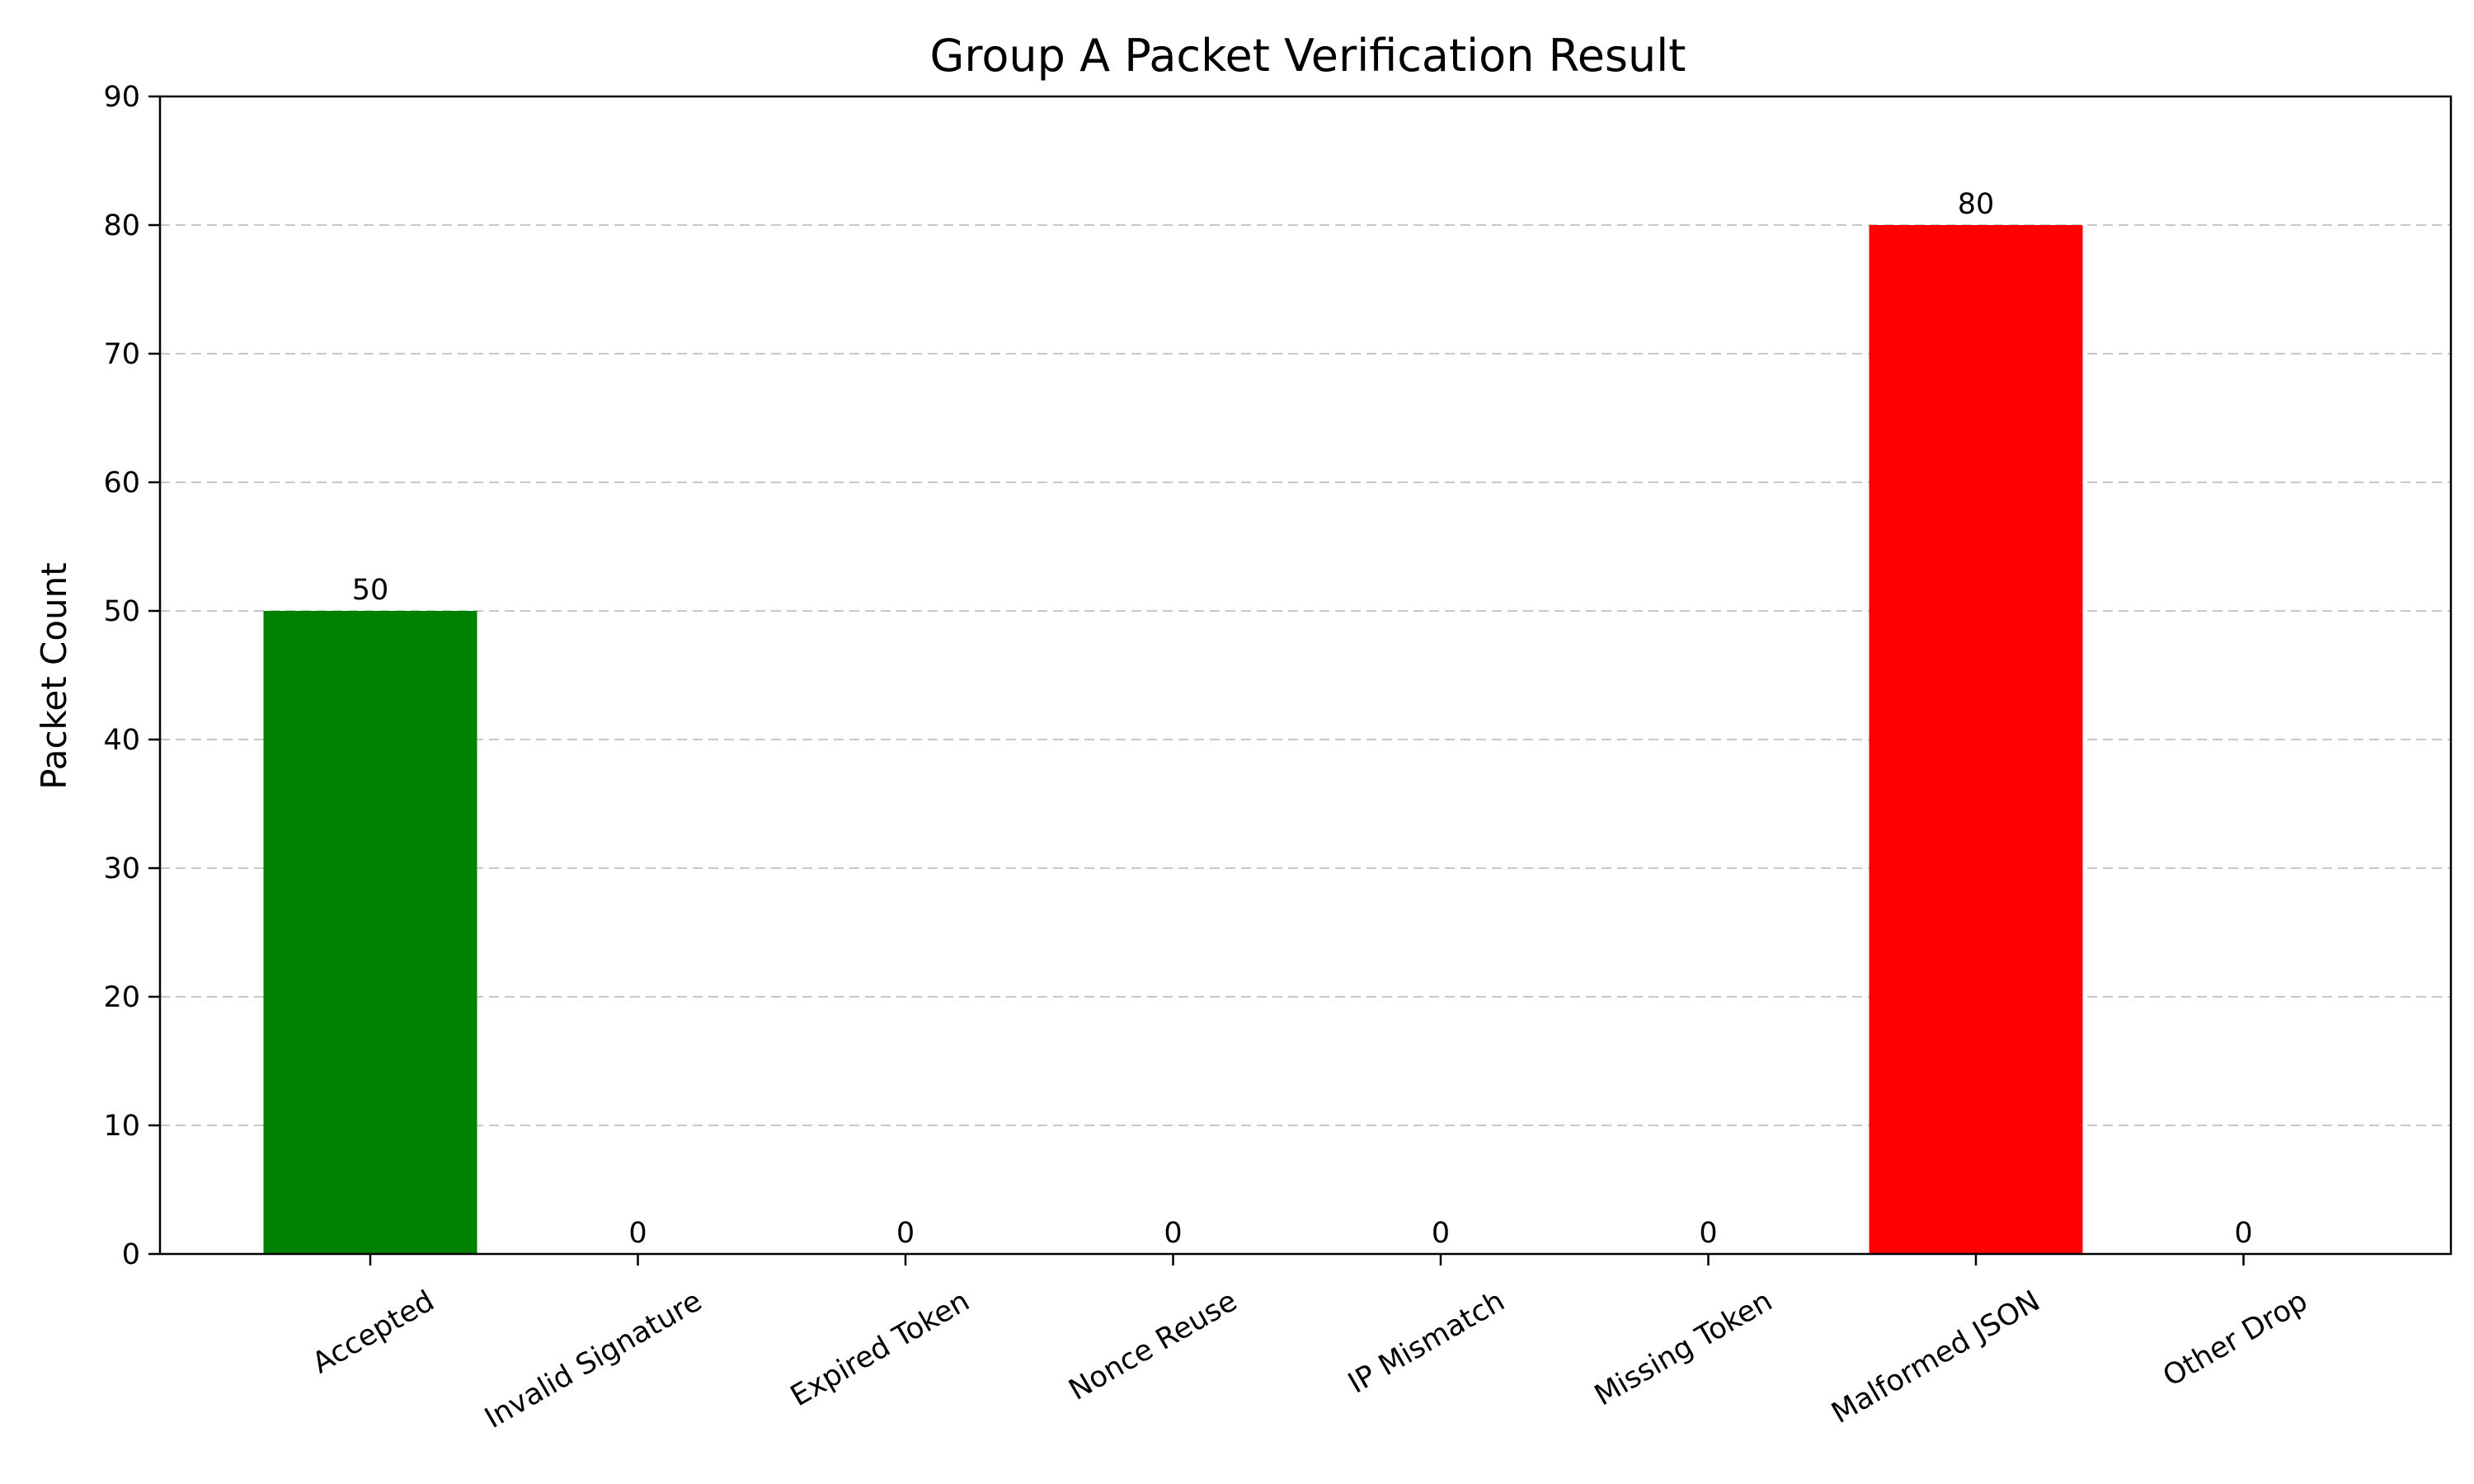 The height and width of the screenshot is (1484, 2474). Describe the element at coordinates (373, 1332) in the screenshot. I see `x-tick-label: Accepted` at that location.